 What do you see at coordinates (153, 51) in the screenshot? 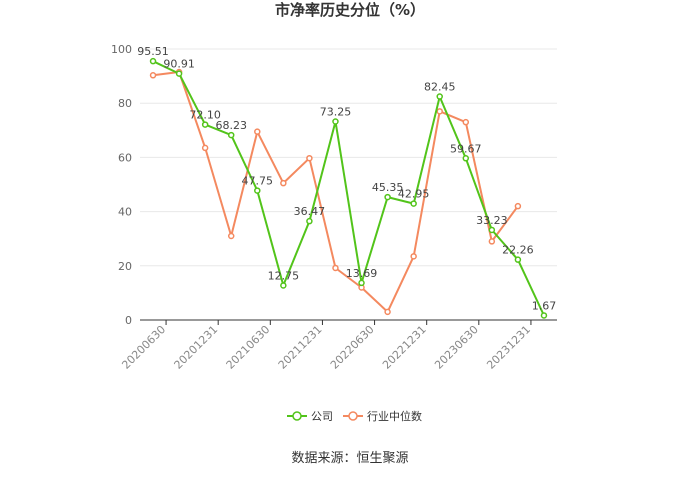
I see `data-label: 95.51` at bounding box center [153, 51].